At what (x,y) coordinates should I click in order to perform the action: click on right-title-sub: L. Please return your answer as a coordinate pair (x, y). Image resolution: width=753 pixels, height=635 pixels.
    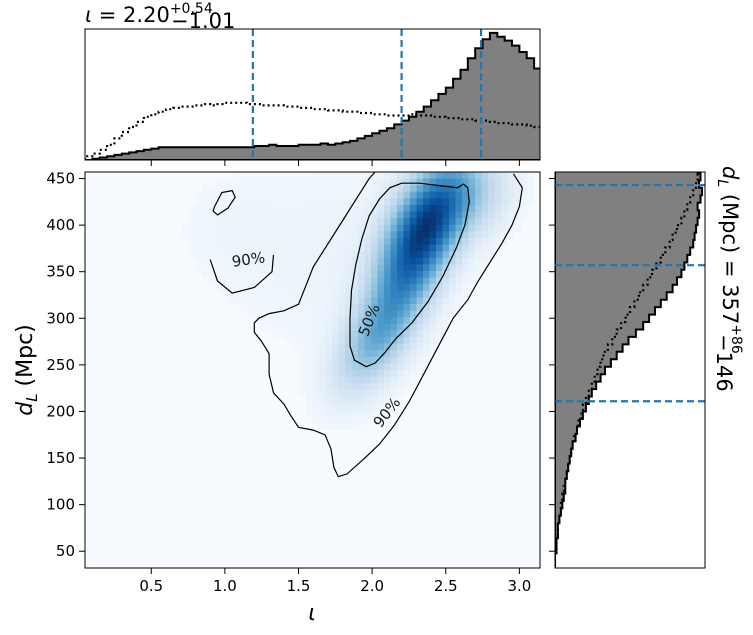
    Looking at the image, I should click on (722, 183).